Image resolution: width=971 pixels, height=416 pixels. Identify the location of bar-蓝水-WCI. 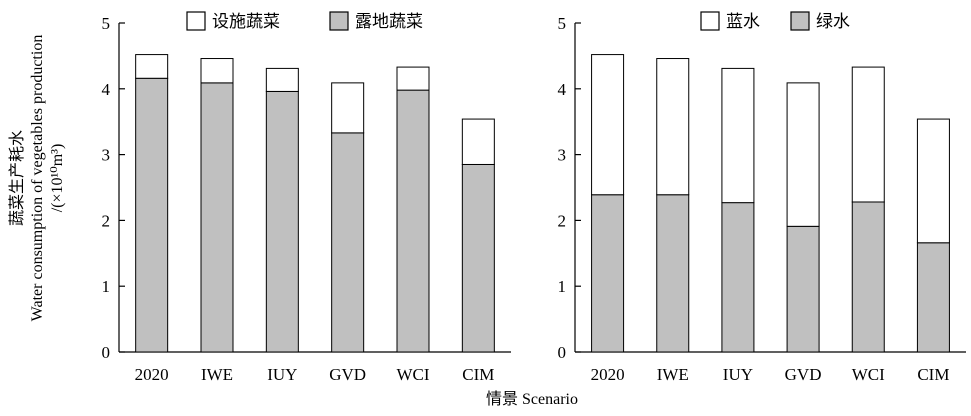
(868, 134).